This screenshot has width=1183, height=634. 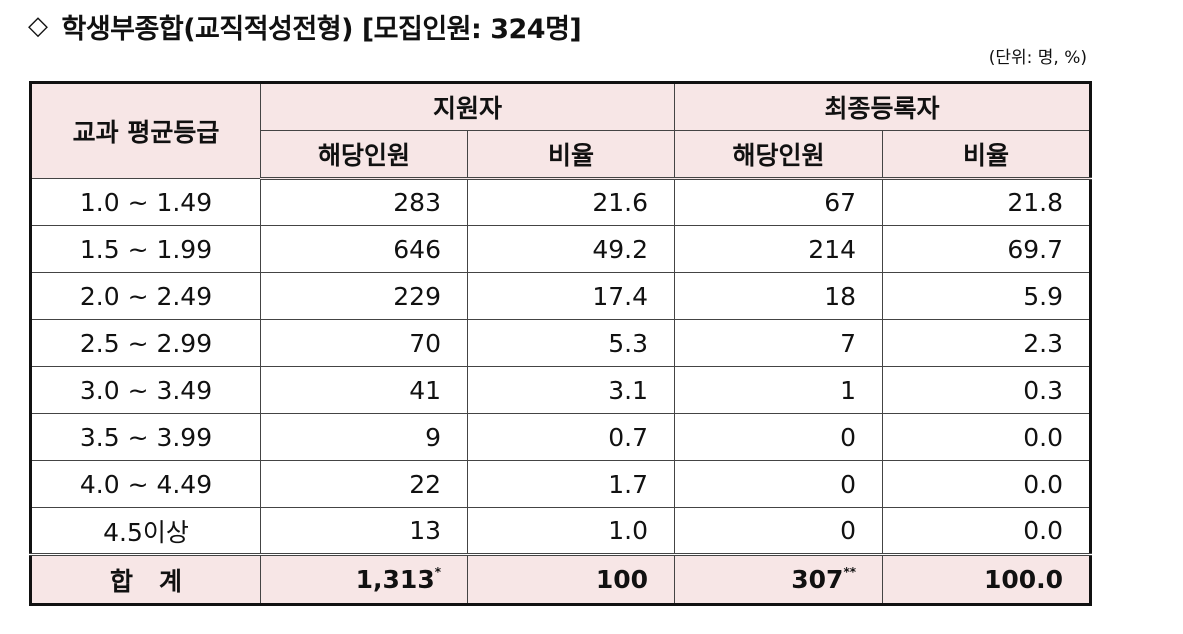 What do you see at coordinates (571, 202) in the screenshot?
I see `applicant-ratio-cell: 21.6` at bounding box center [571, 202].